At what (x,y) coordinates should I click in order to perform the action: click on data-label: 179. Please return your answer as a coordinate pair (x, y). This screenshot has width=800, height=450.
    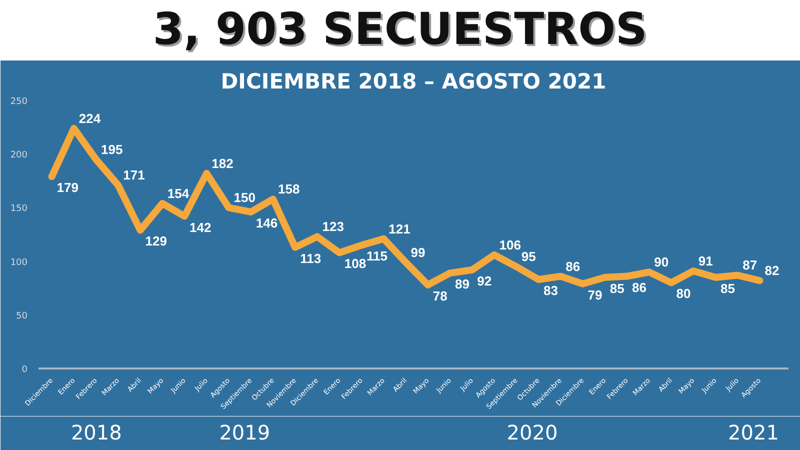
    Looking at the image, I should click on (67, 188).